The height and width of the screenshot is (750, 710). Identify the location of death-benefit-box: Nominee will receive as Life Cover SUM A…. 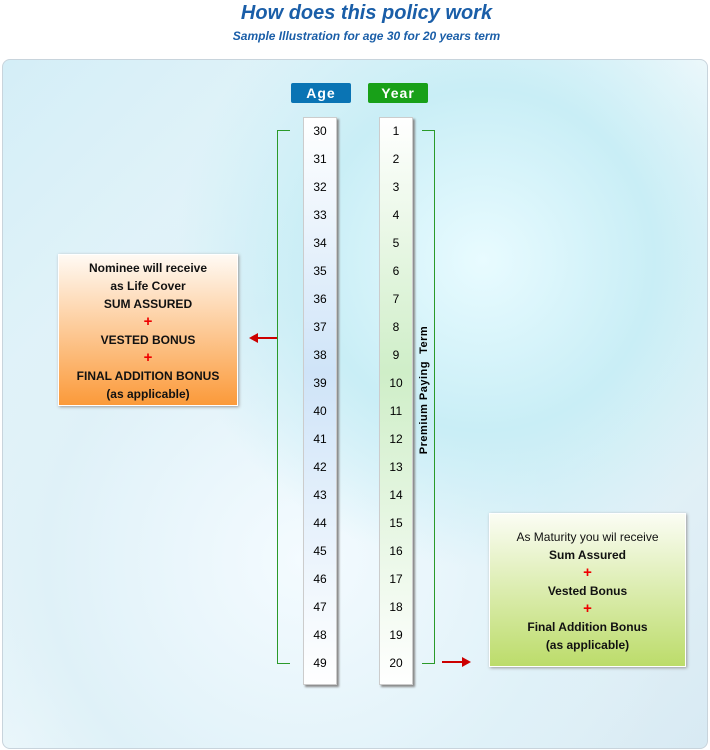
(148, 330).